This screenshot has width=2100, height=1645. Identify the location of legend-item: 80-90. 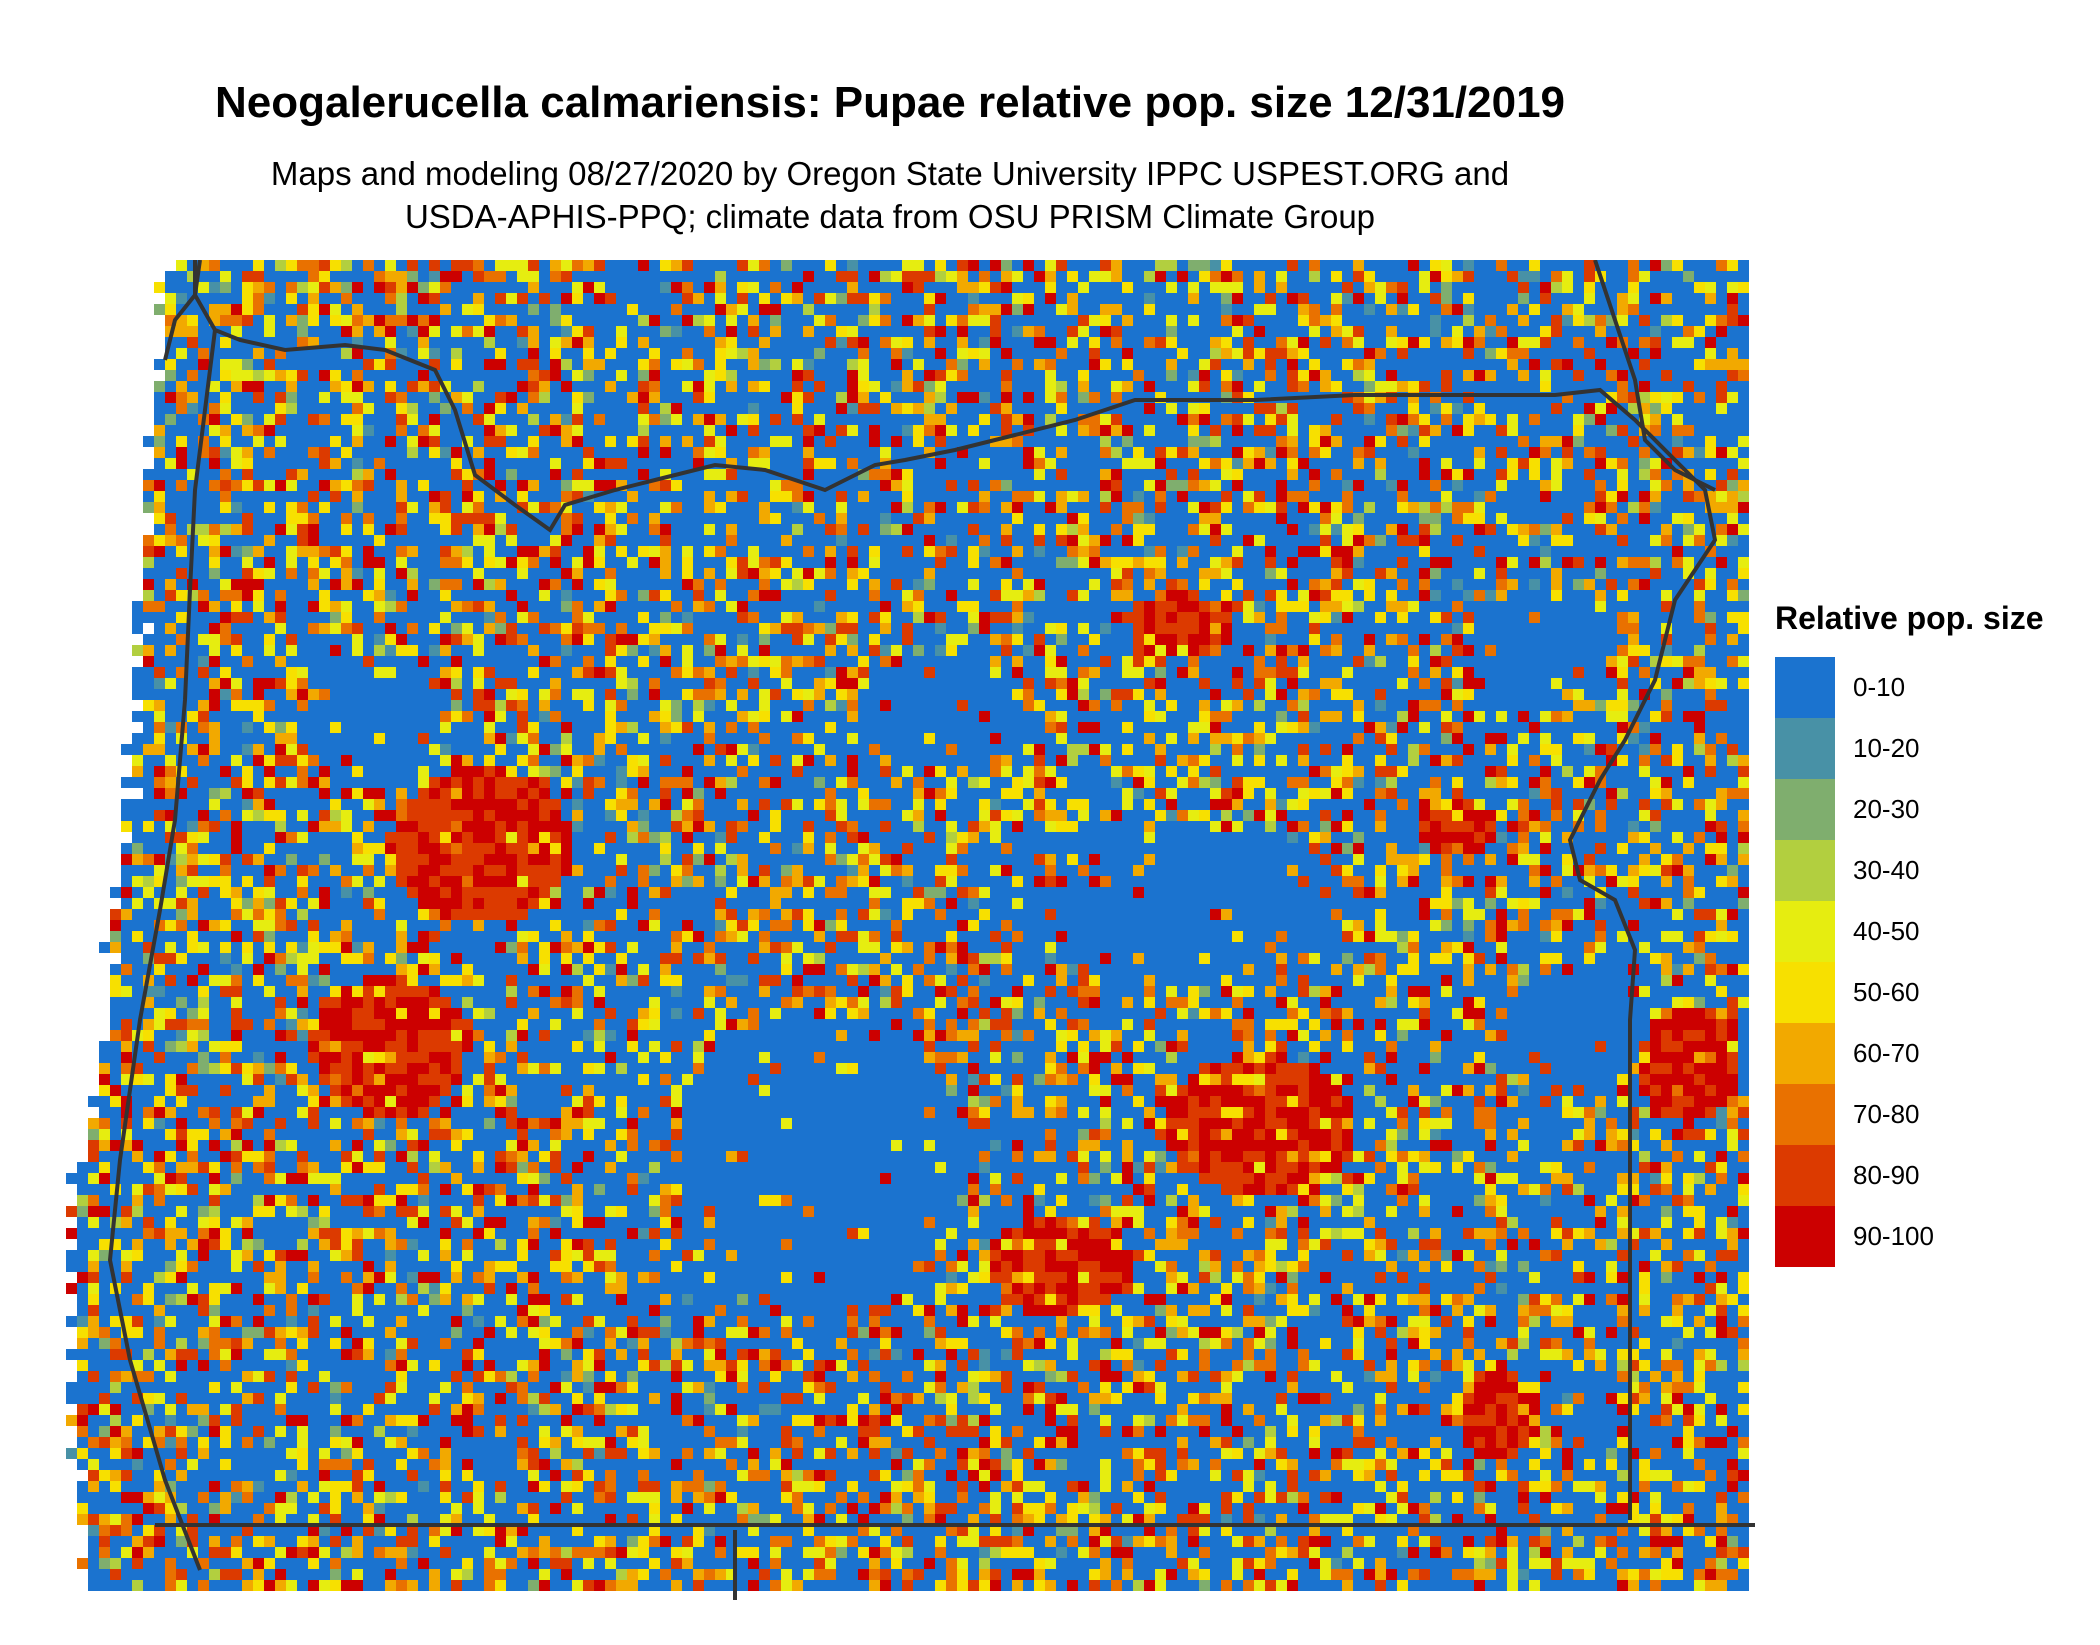
(1930, 1175).